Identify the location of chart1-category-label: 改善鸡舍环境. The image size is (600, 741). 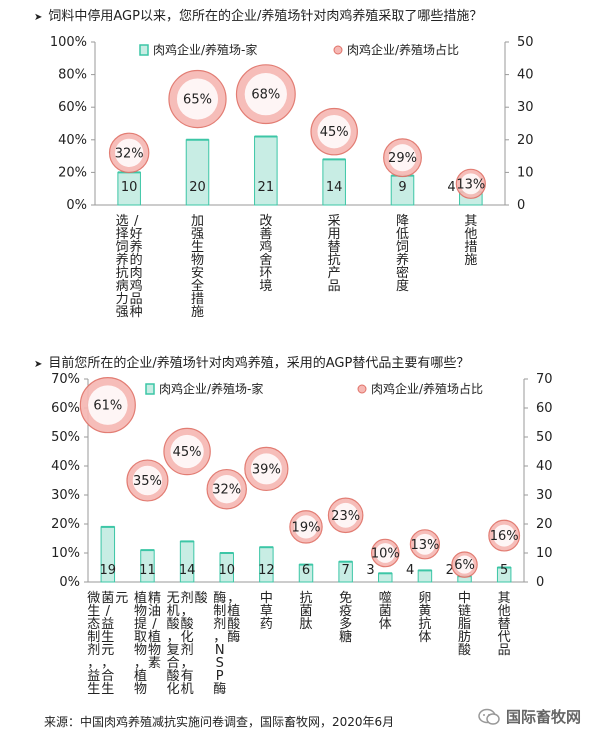
(265, 254).